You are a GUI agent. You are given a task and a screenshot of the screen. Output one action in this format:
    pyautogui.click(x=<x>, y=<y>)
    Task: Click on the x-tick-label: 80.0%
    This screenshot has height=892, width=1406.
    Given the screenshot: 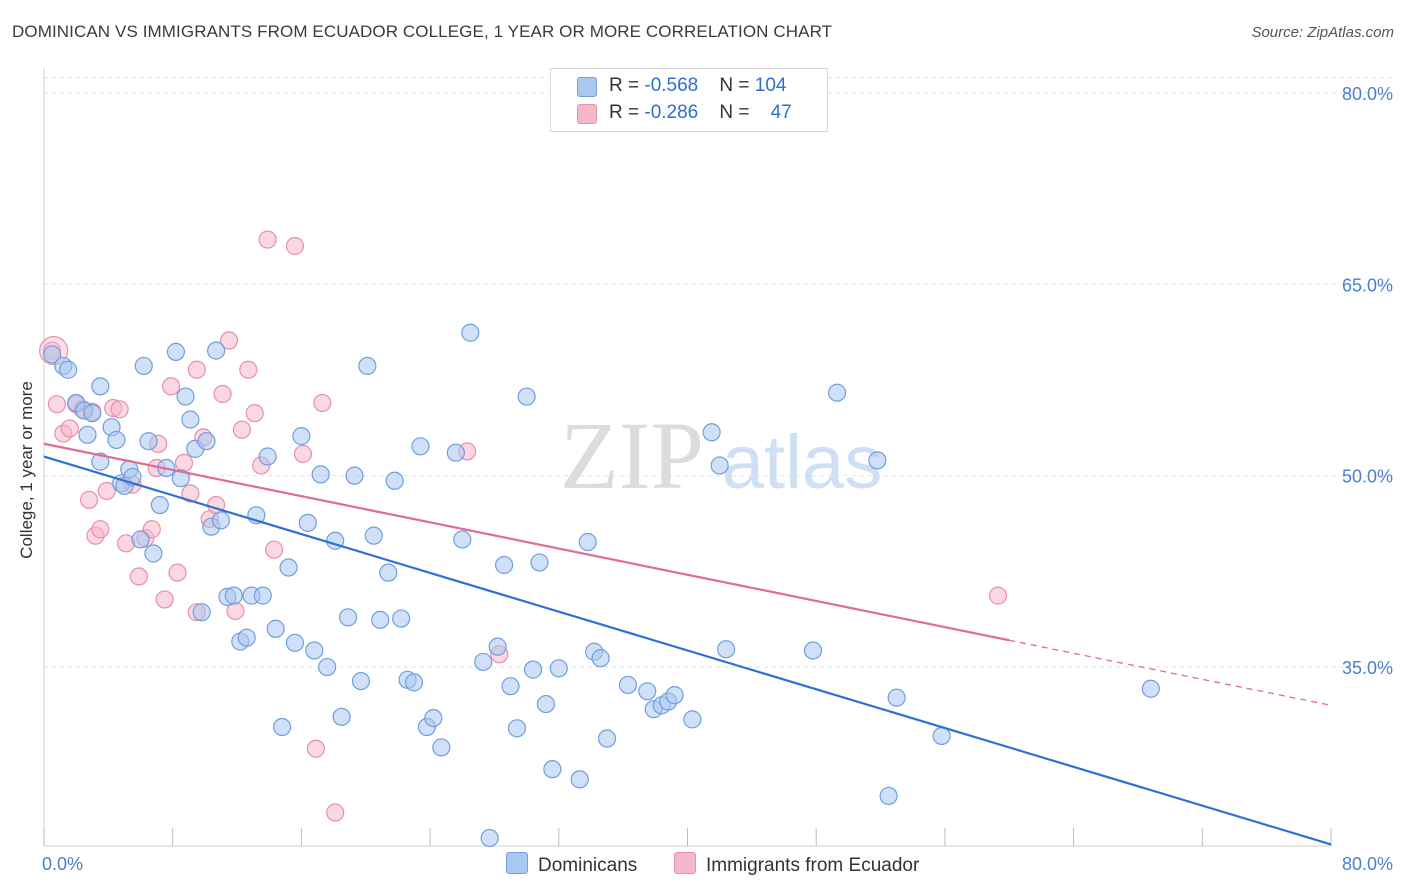 What is the action you would take?
    pyautogui.click(x=1367, y=864)
    